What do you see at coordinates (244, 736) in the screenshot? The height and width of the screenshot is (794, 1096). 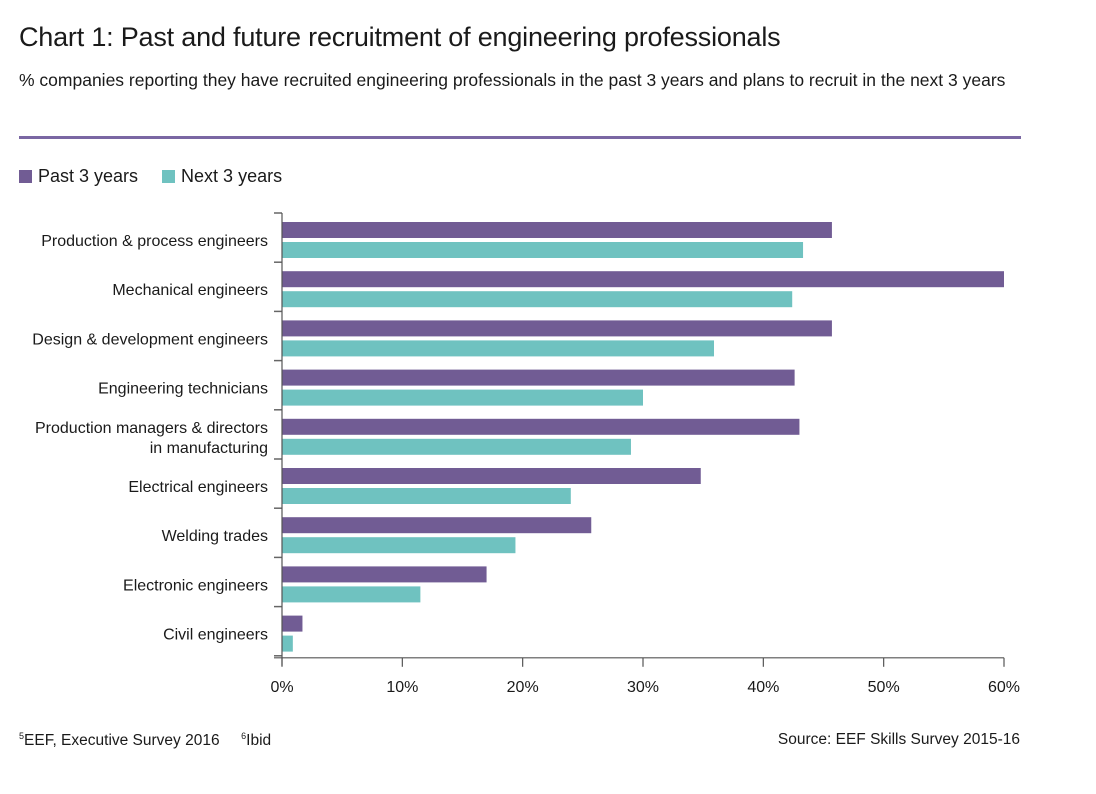 I see `footnote-mark-6: 6` at bounding box center [244, 736].